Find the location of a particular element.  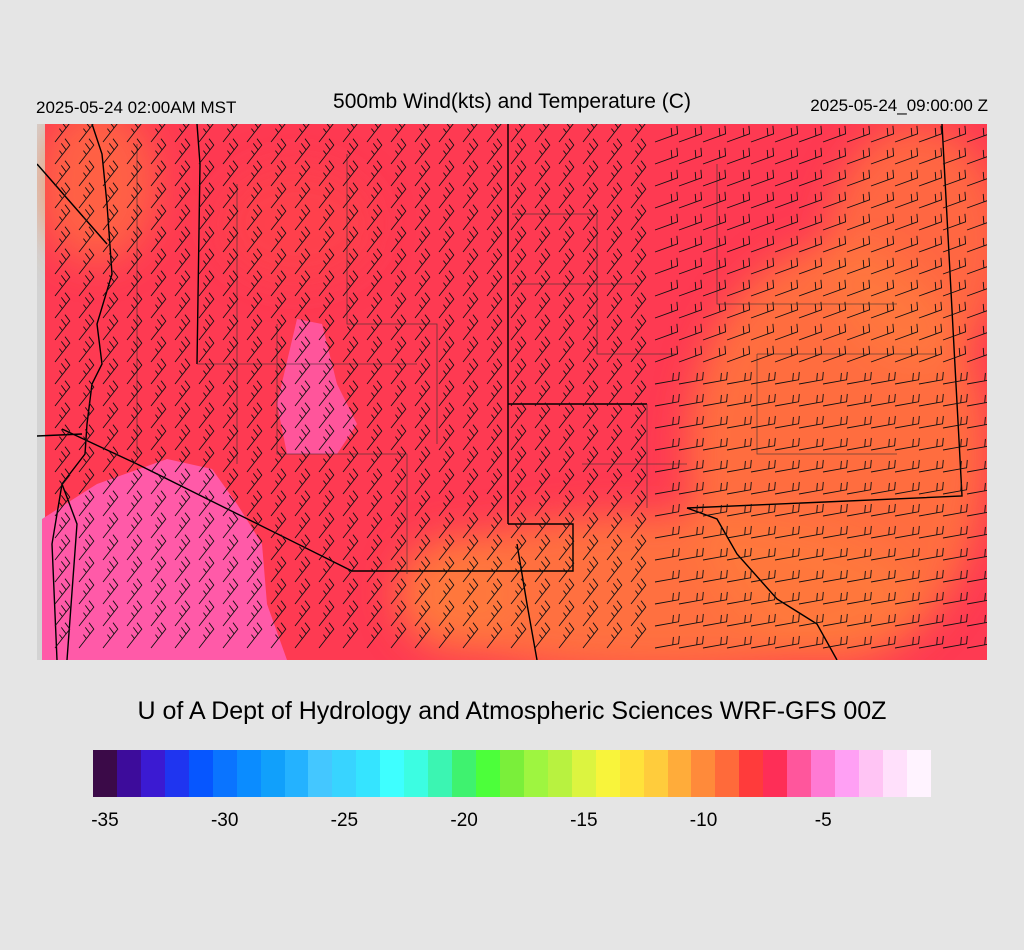

colorbar-tick-label: -5 is located at coordinates (823, 820).